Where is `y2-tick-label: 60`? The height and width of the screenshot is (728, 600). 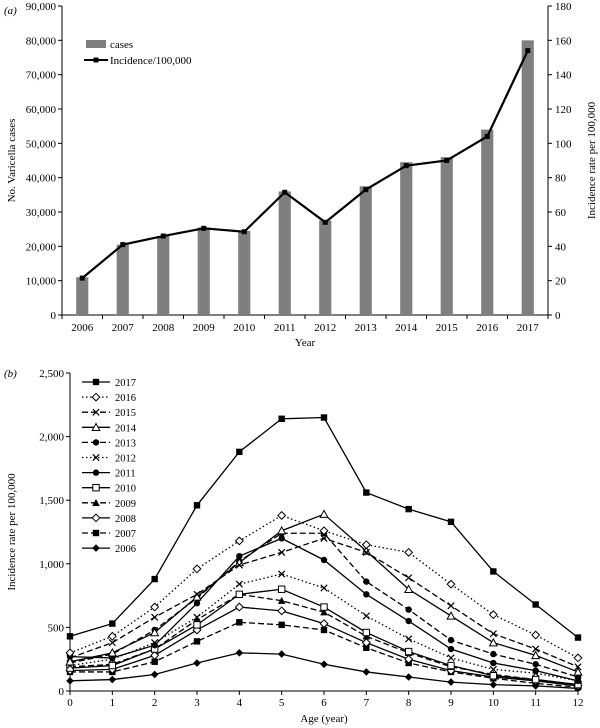
y2-tick-label: 60 is located at coordinates (561, 213).